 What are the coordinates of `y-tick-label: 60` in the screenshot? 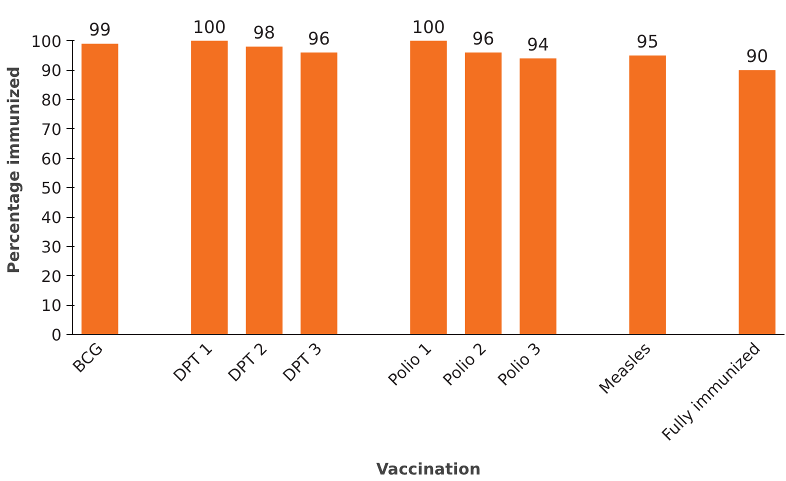 It's located at (51, 158).